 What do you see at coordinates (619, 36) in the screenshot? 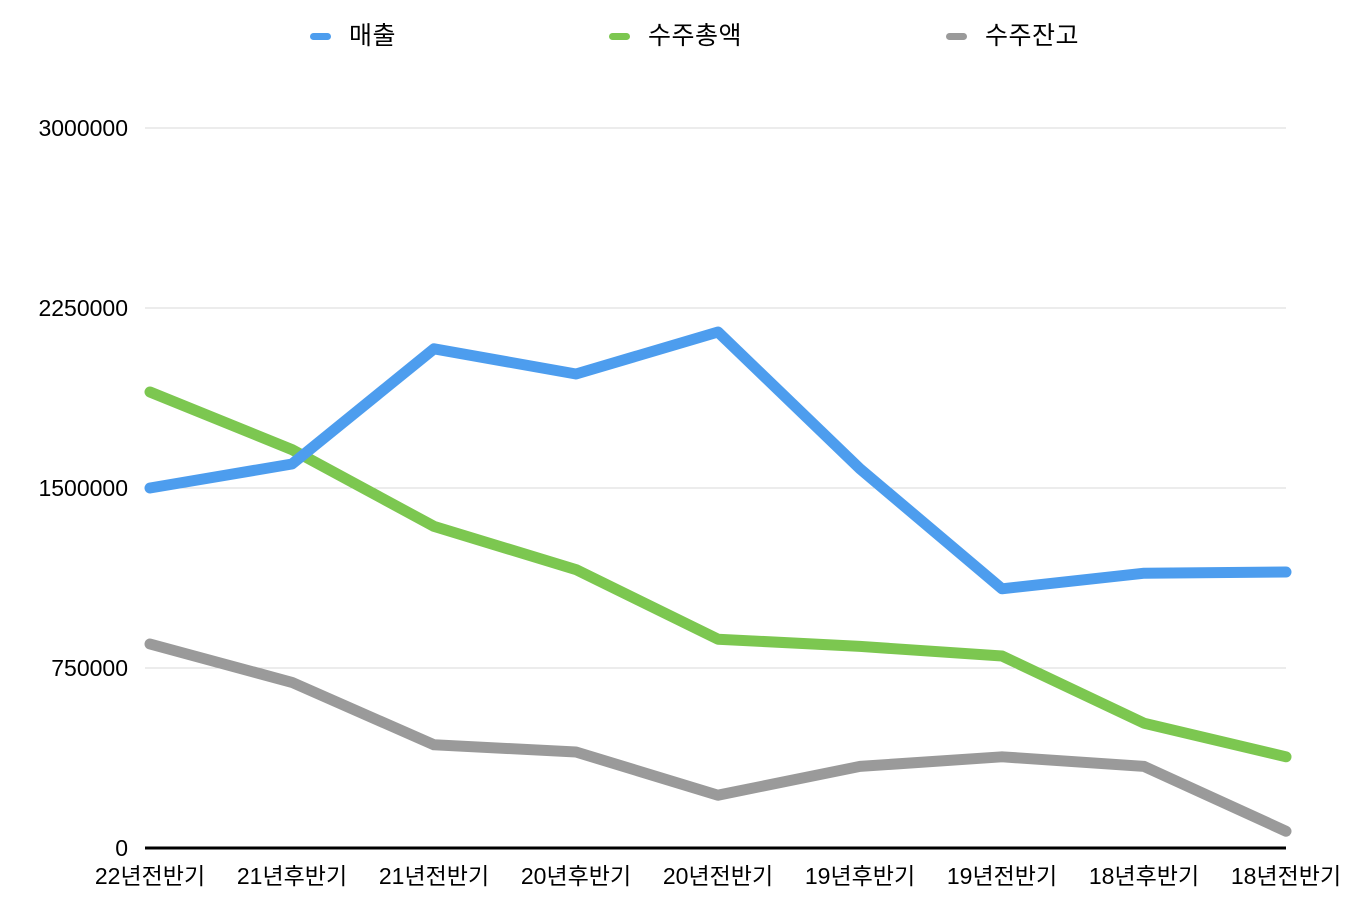
I see `legend-swatch-total-orders` at bounding box center [619, 36].